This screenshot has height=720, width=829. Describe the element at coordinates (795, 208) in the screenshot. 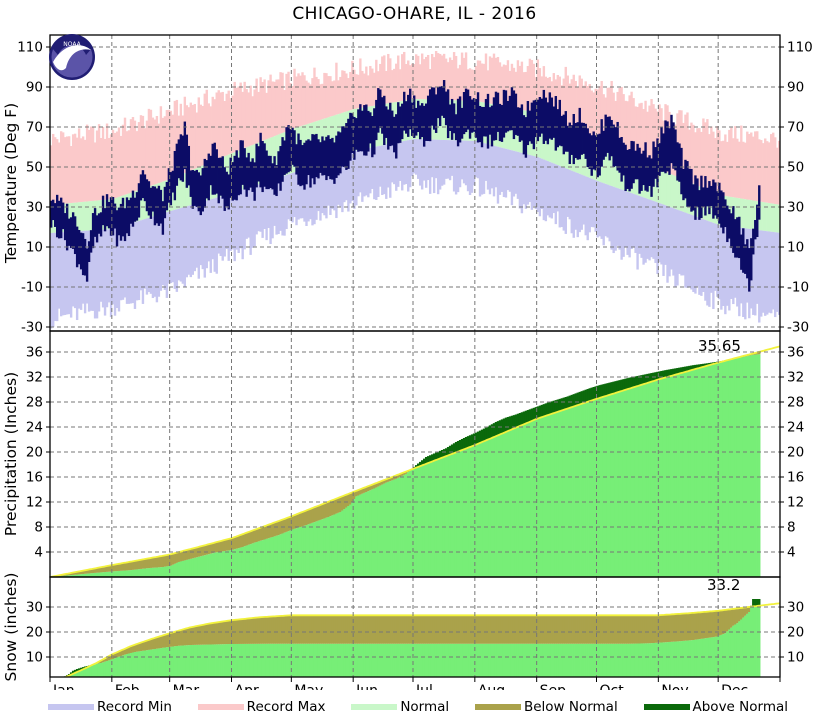

I see `temperature-ytick-right: 30` at that location.